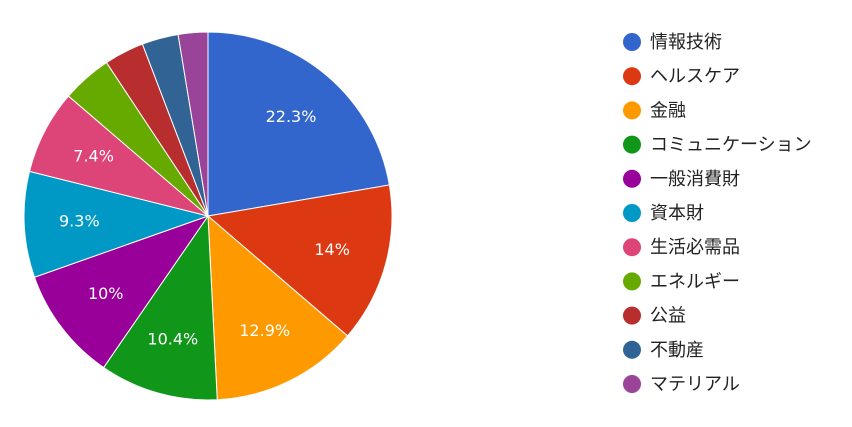 Image resolution: width=852 pixels, height=427 pixels. I want to click on slice-label: 10%, so click(106, 293).